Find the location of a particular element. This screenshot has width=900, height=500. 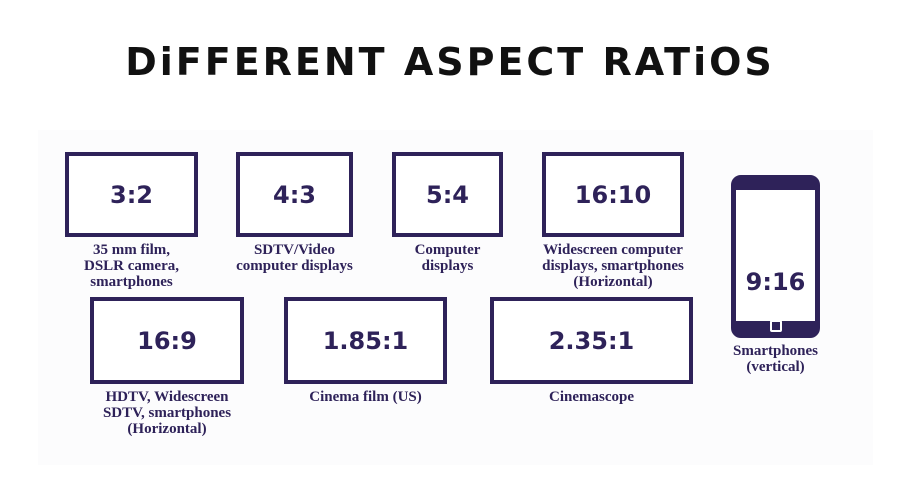

ratio-box-5-4: 5:4 is located at coordinates (447, 194).